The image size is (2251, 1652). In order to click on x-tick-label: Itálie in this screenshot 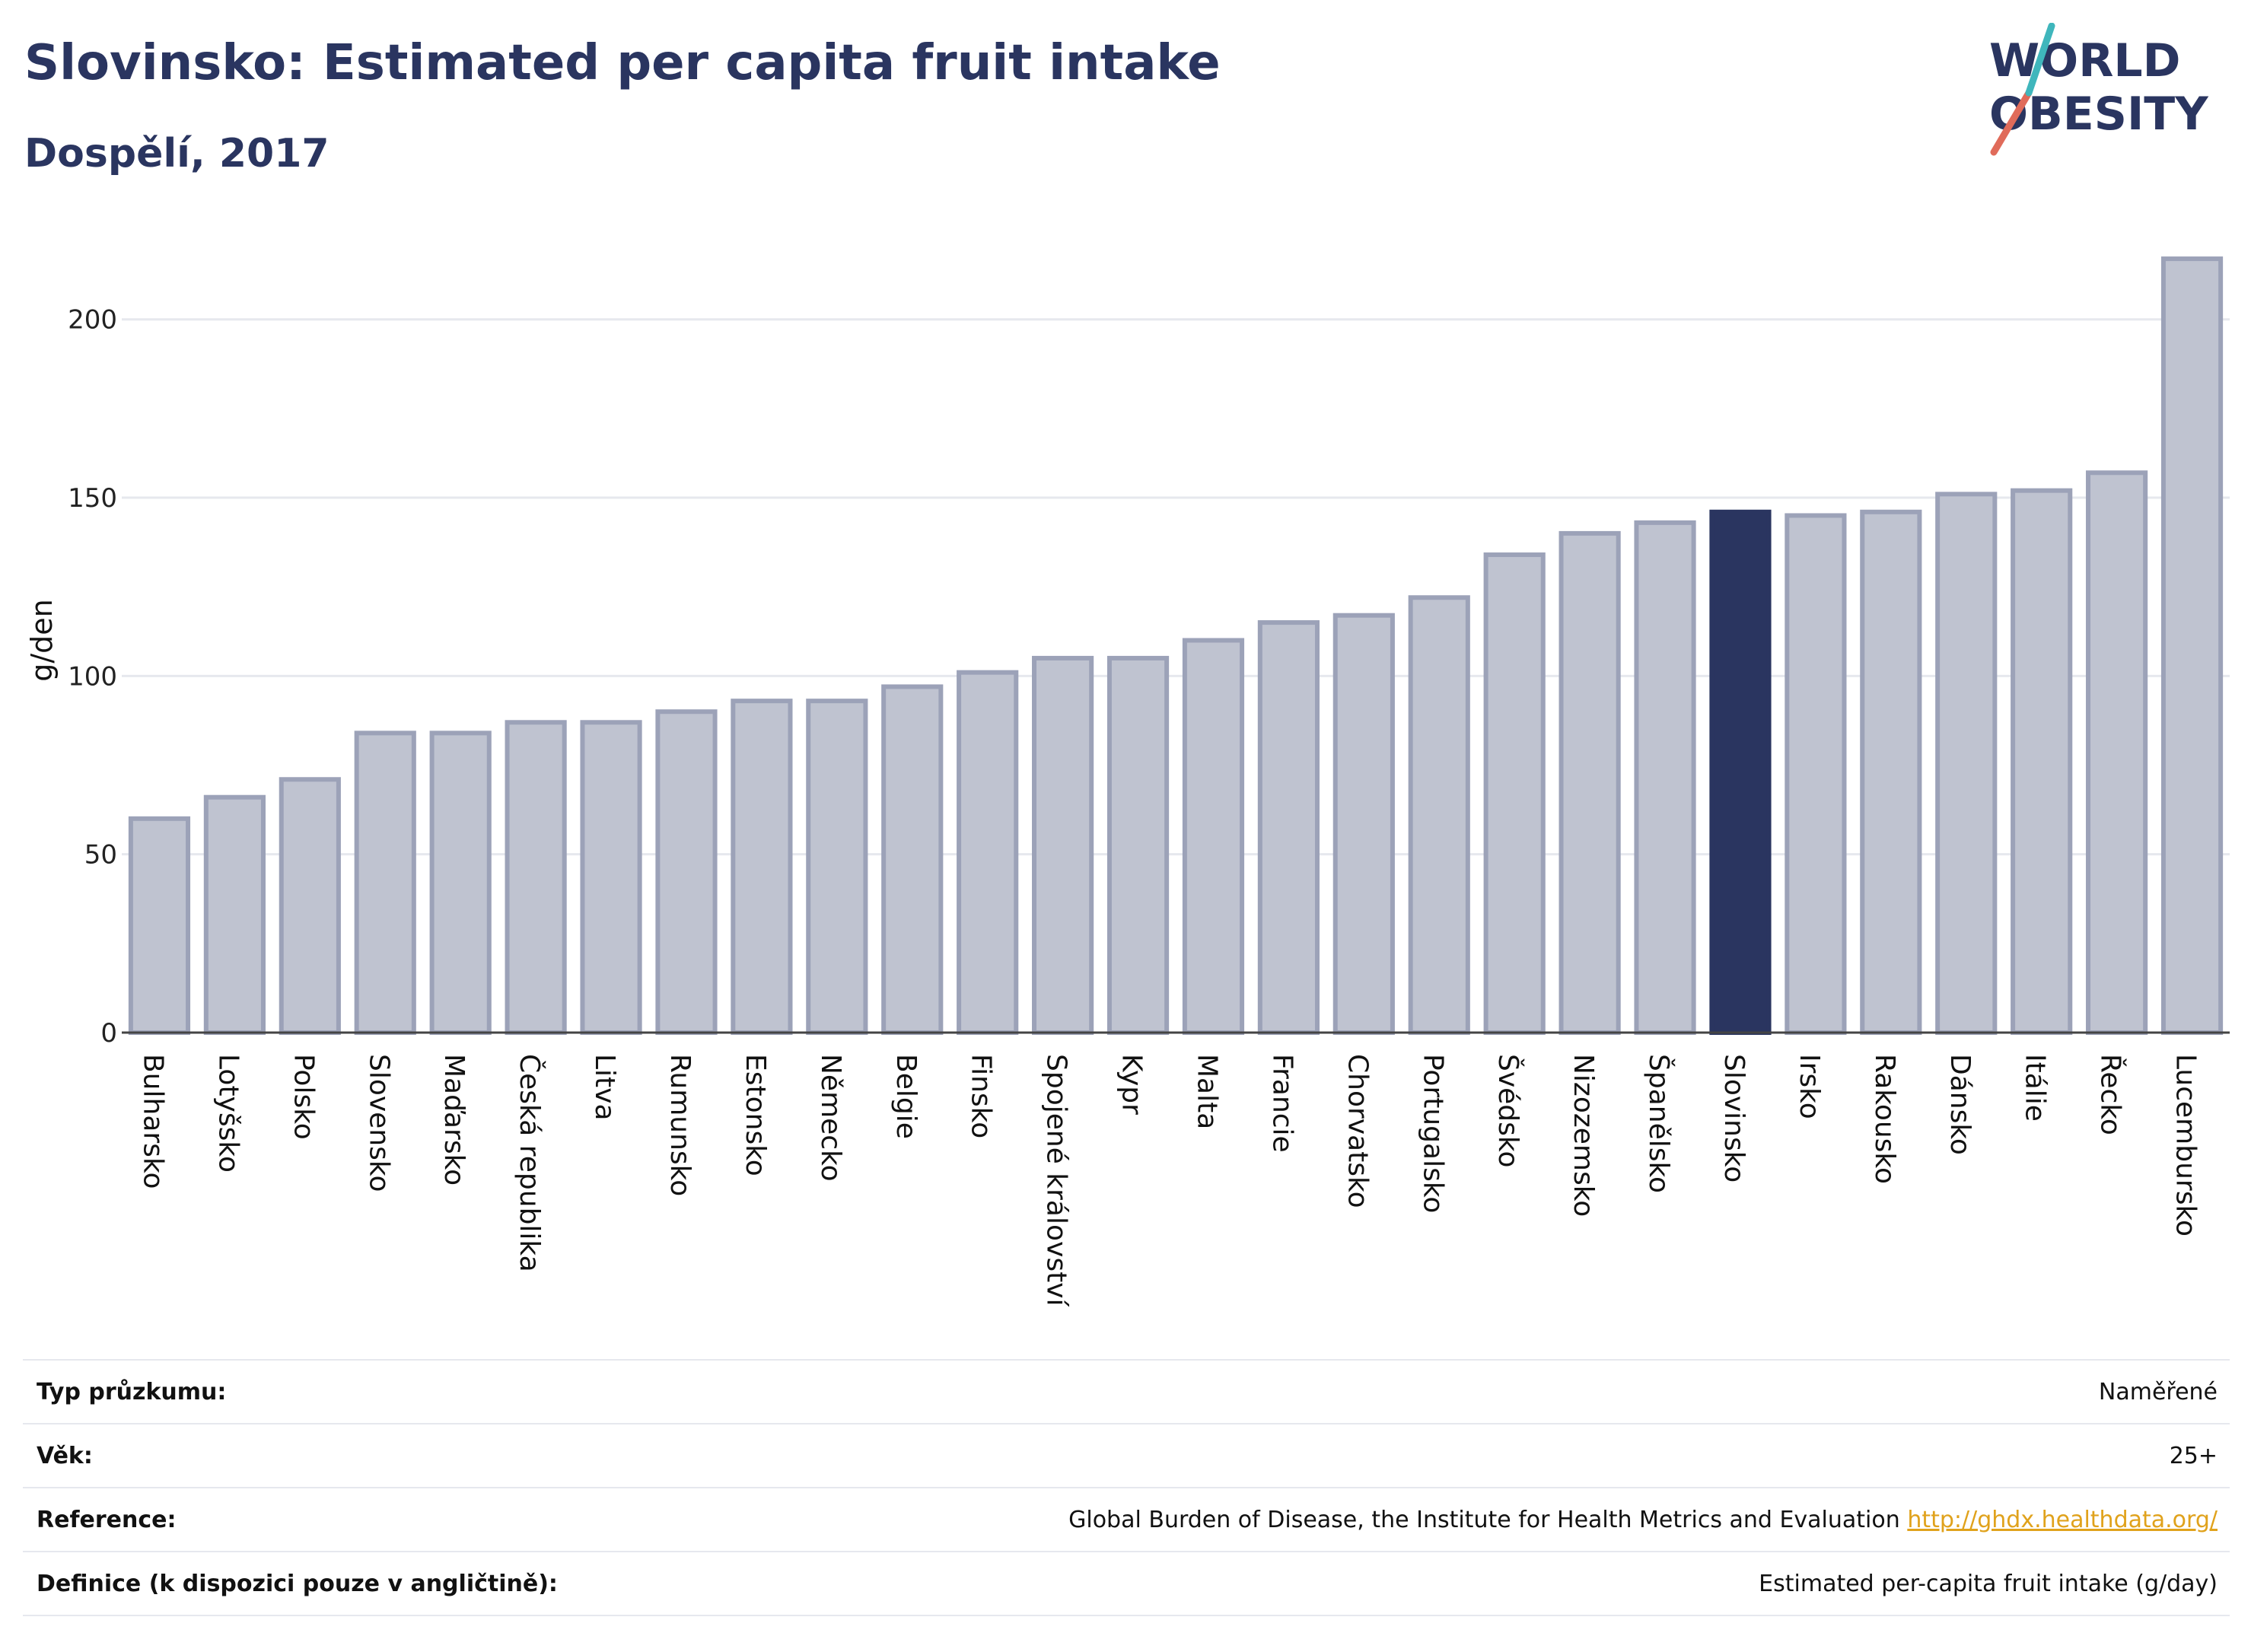, I will do `click(2035, 1088)`.